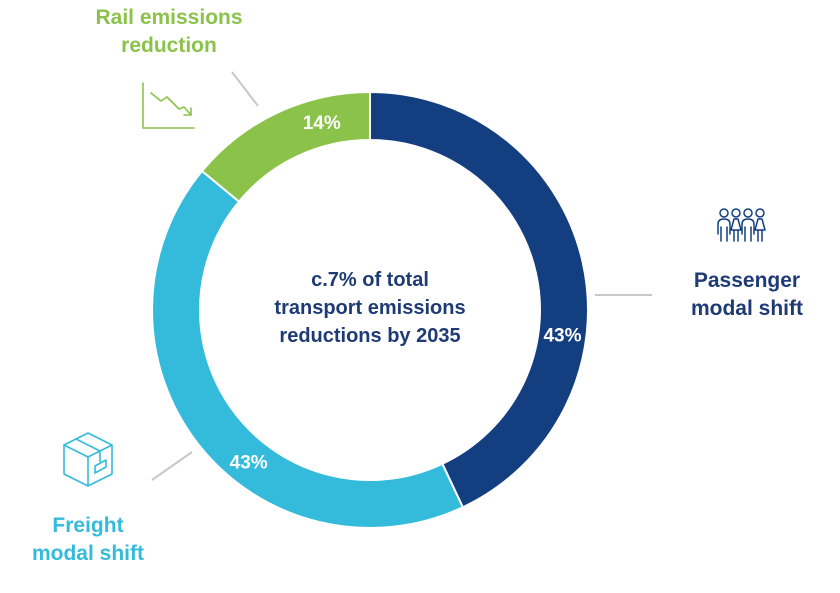 This screenshot has width=840, height=593. What do you see at coordinates (172, 466) in the screenshot?
I see `leader-line-freight` at bounding box center [172, 466].